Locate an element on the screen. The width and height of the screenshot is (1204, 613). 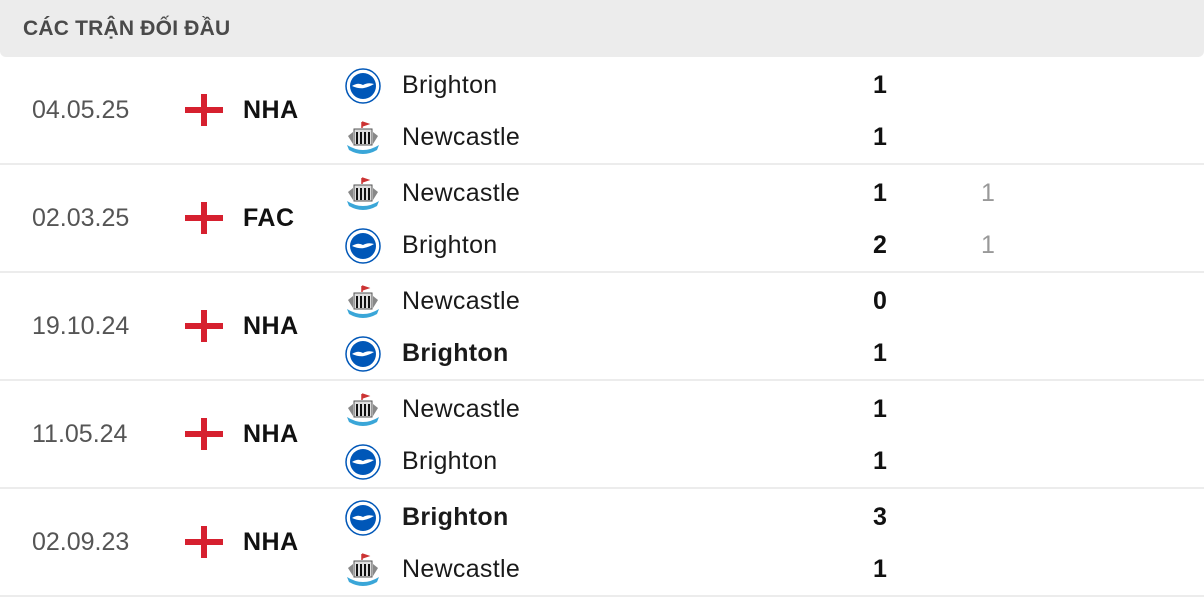
team-line: Newcastle 1 1 is located at coordinates (770, 193).